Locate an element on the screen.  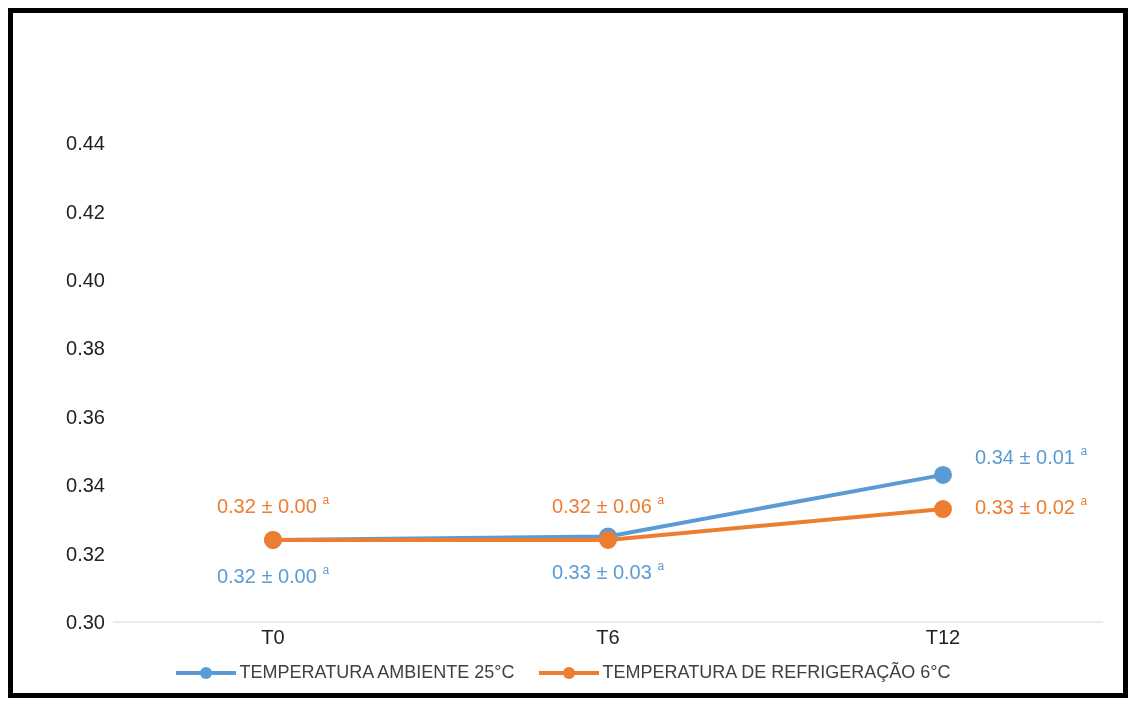
y-tick-label: 0.42 is located at coordinates (85, 211).